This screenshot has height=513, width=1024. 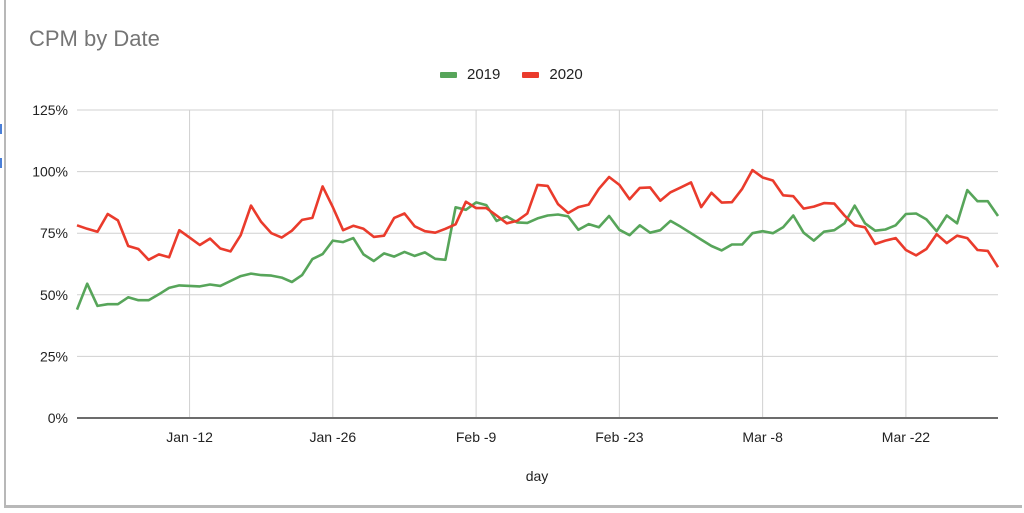 What do you see at coordinates (548, 437) in the screenshot?
I see `x-axis-ticks: Jan -12 Jan -26 Feb -9 Feb -23 Mar -8 Mar -22` at bounding box center [548, 437].